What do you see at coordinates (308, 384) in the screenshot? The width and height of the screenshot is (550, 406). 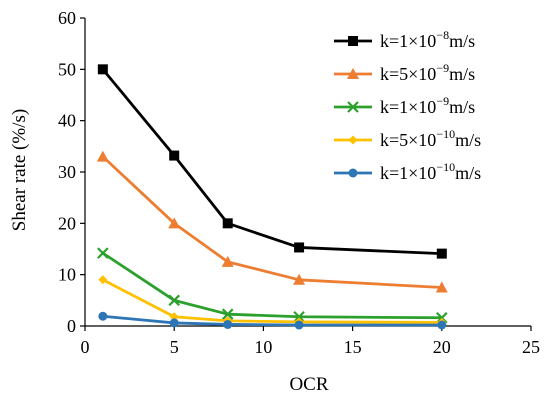 I see `x-axis-title: OCR` at bounding box center [308, 384].